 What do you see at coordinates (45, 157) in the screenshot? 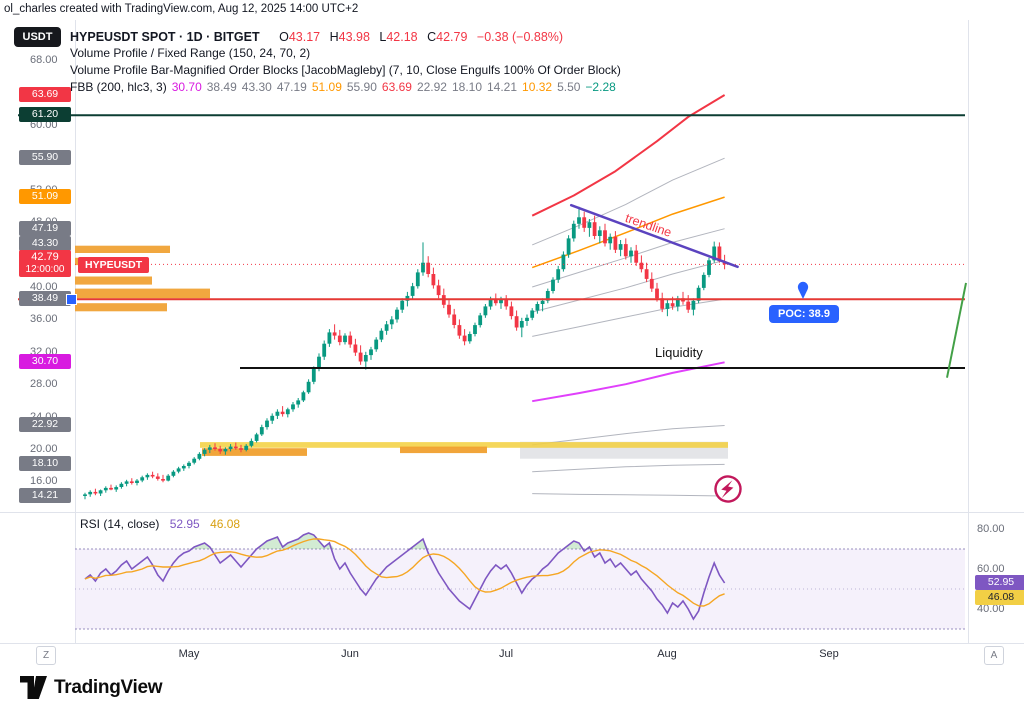
I see `price-axis-badge: 55.90` at bounding box center [45, 157].